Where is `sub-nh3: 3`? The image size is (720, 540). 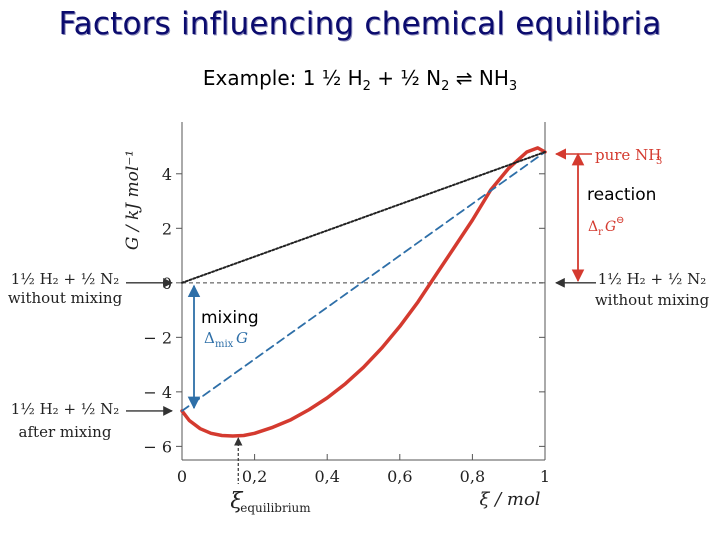
sub-nh3: 3 is located at coordinates (513, 86).